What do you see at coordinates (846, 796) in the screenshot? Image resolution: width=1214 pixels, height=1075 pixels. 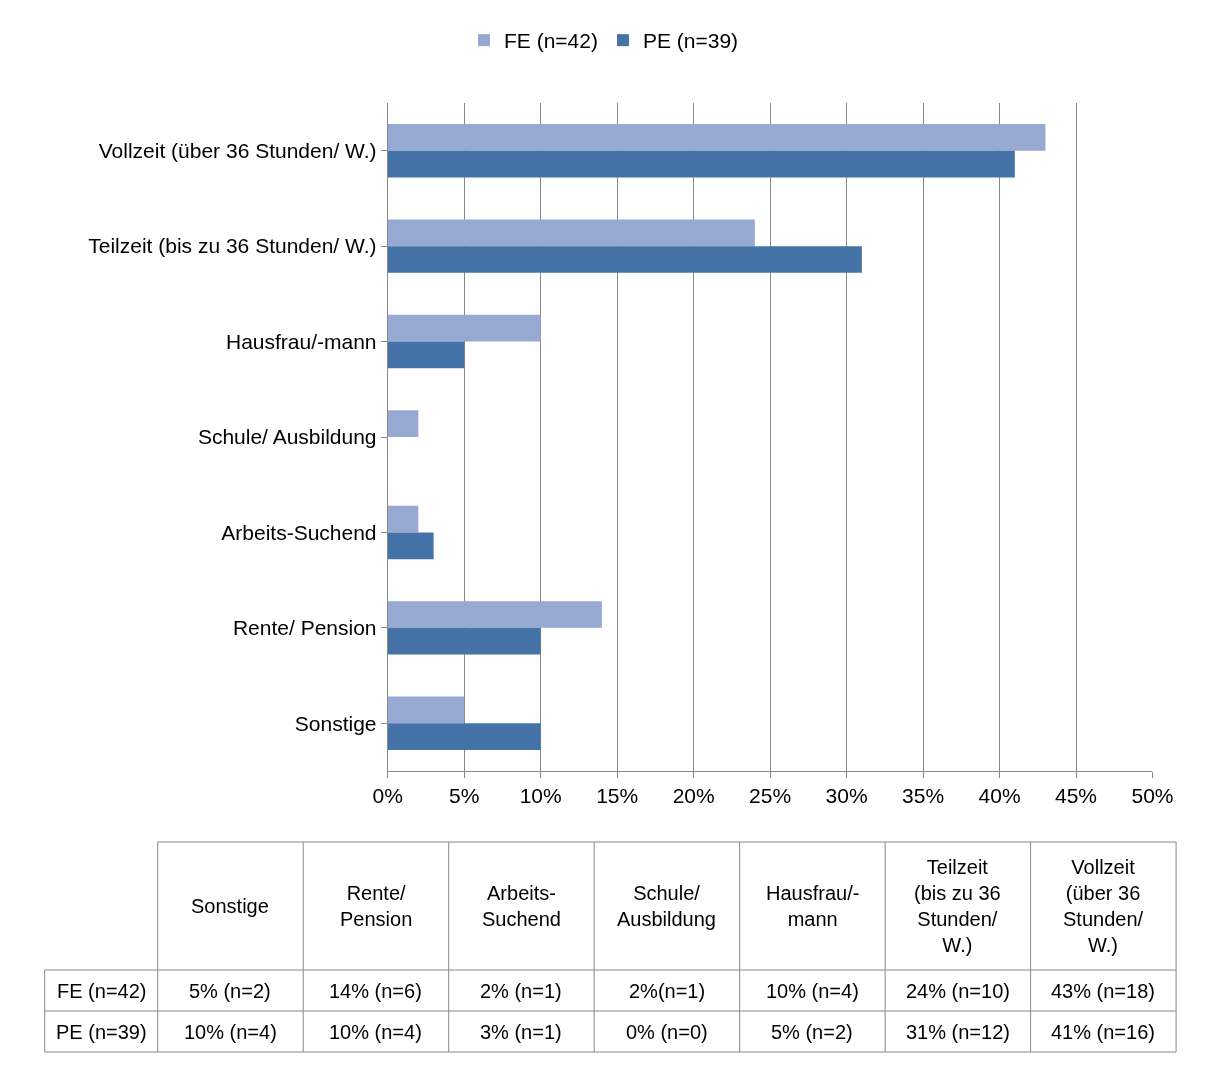 I see `x-tick-label: 30%` at bounding box center [846, 796].